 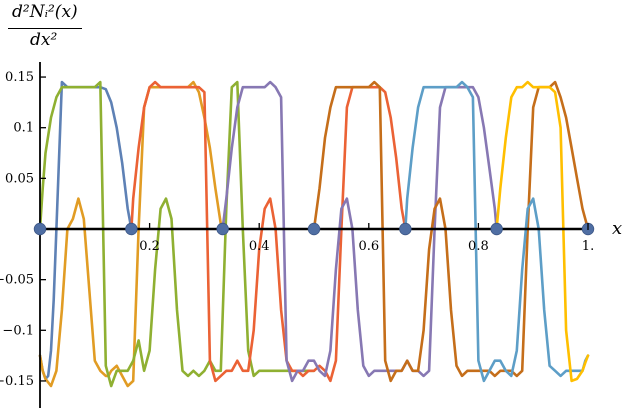 I want to click on y-axis-label-numerator: d²Nᵢ²(x), so click(x=45, y=12).